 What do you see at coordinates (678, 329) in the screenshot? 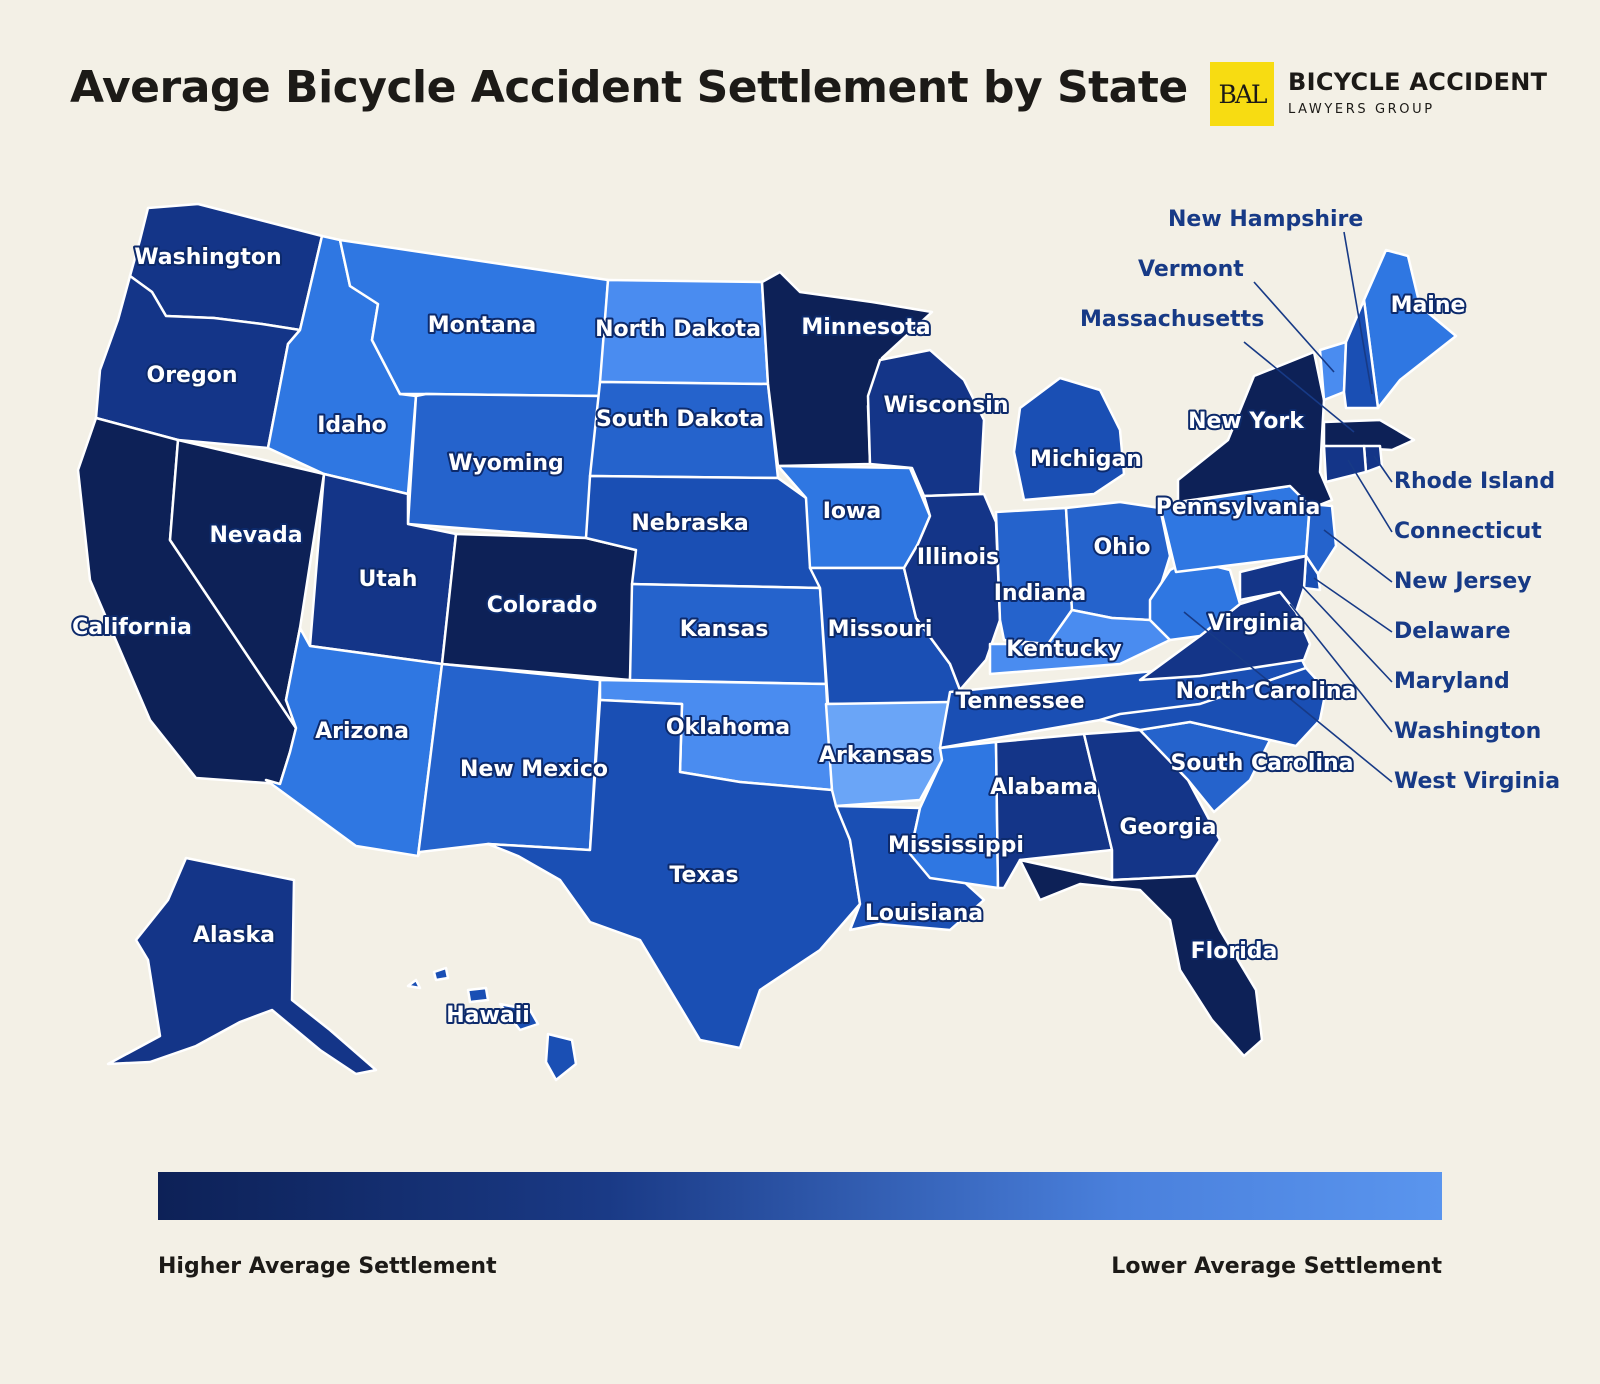
I see `label-north-dakota: North Dakota` at bounding box center [678, 329].